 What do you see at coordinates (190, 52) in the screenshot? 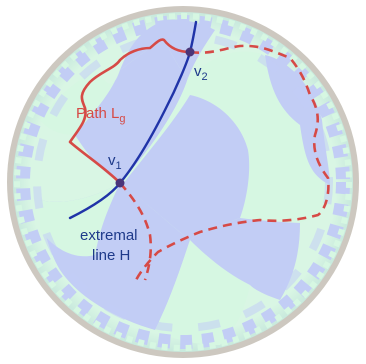
I see `vertex-v2` at bounding box center [190, 52].